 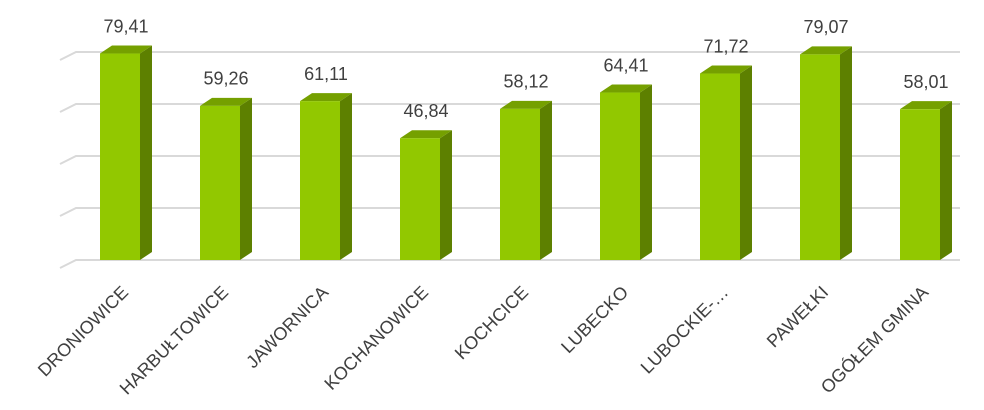 I want to click on x-tick-label: JAWORNICA, so click(x=287, y=327).